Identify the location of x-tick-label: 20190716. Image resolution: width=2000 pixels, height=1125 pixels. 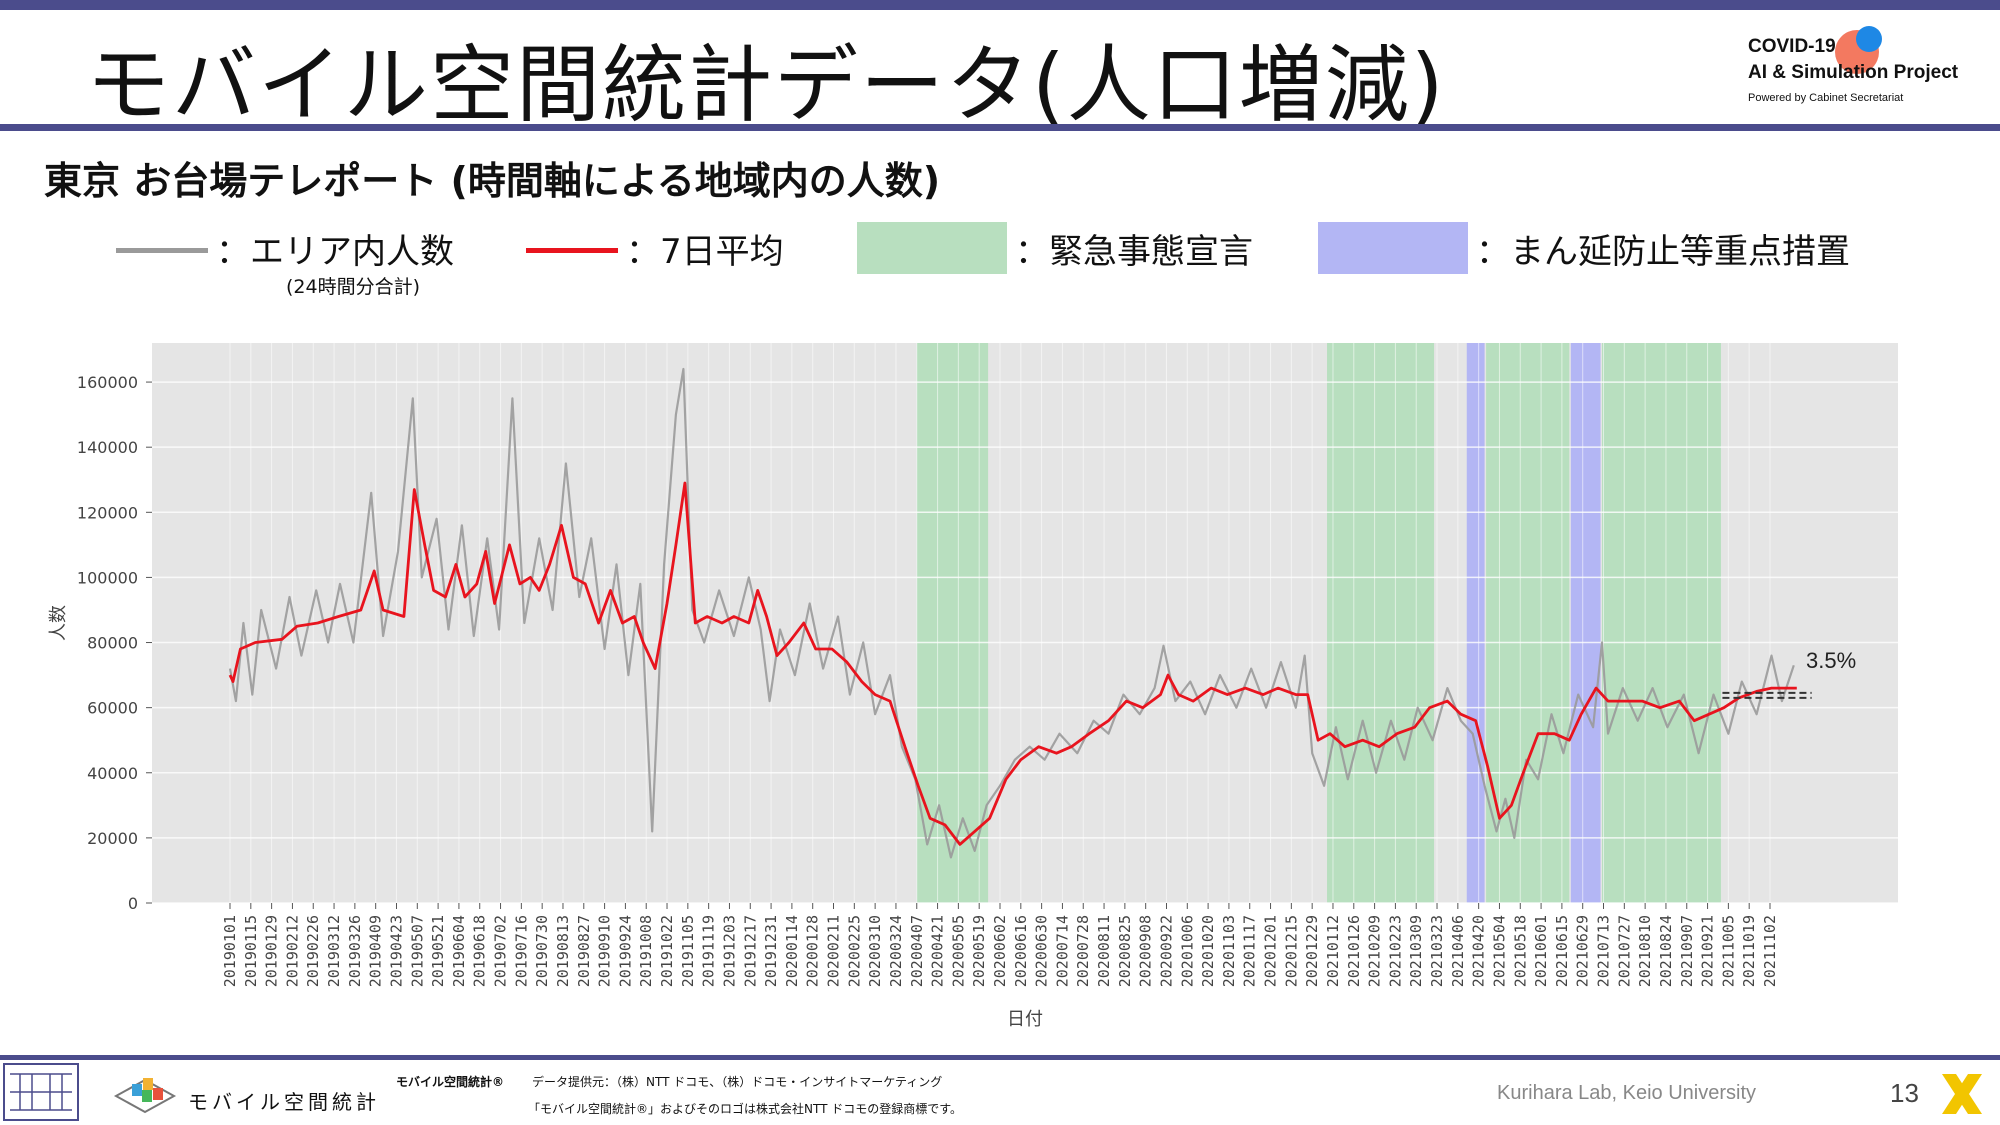
(521, 951).